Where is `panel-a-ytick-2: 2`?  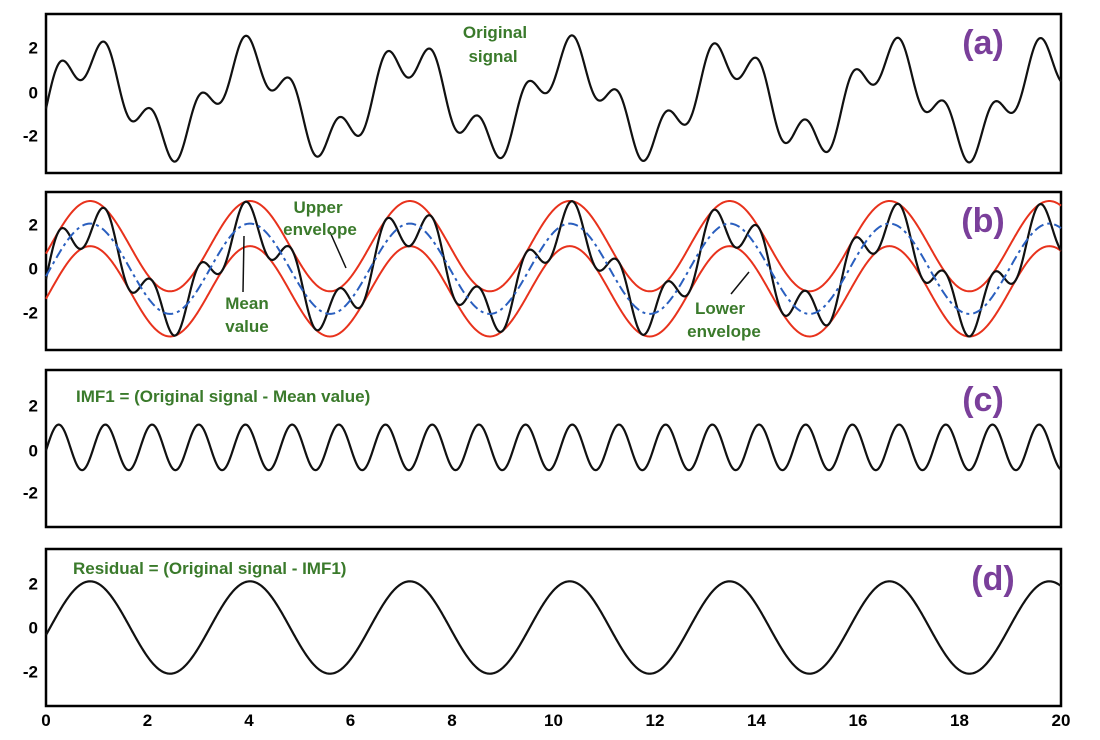
panel-a-ytick-2: 2 is located at coordinates (33, 47).